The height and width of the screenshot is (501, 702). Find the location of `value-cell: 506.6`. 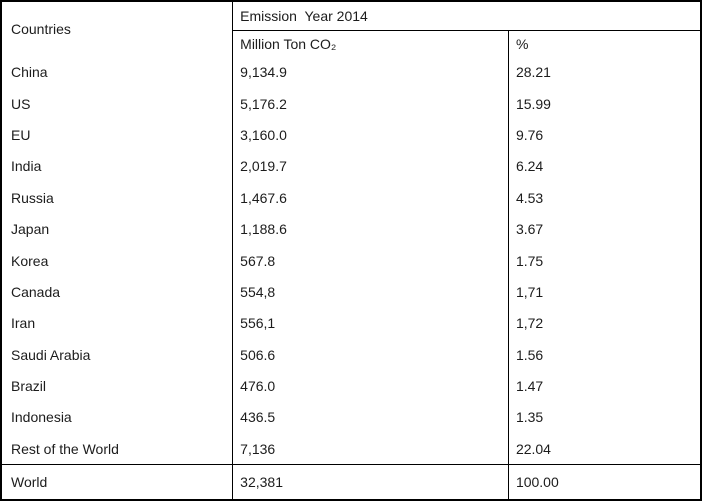

value-cell: 506.6 is located at coordinates (370, 355).